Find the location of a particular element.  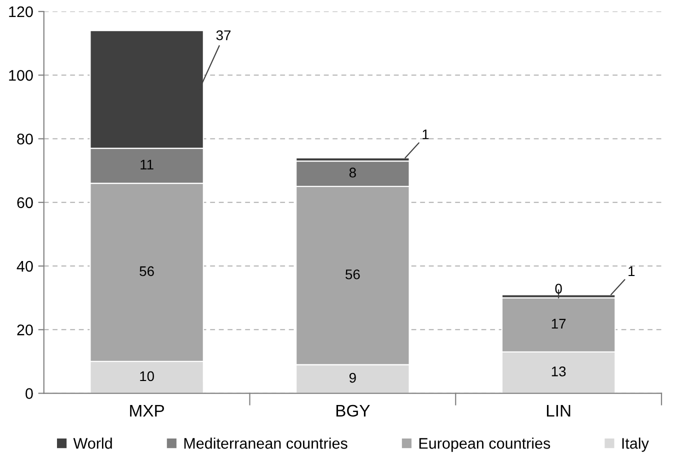

y-tick-label: 60 is located at coordinates (25, 202).